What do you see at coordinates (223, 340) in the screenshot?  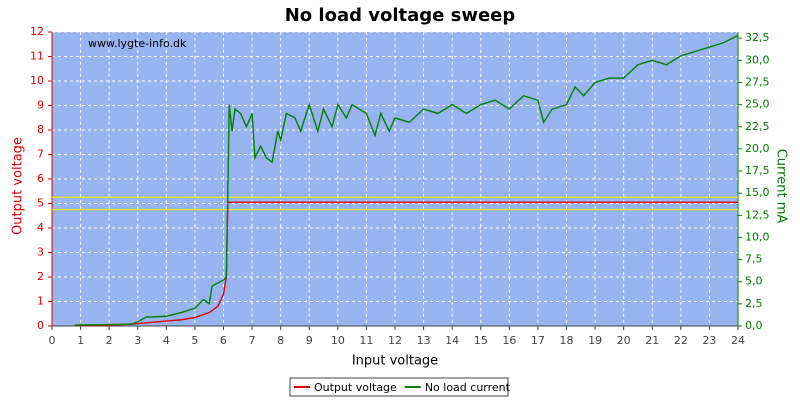 I see `x-tick-label: 6` at bounding box center [223, 340].